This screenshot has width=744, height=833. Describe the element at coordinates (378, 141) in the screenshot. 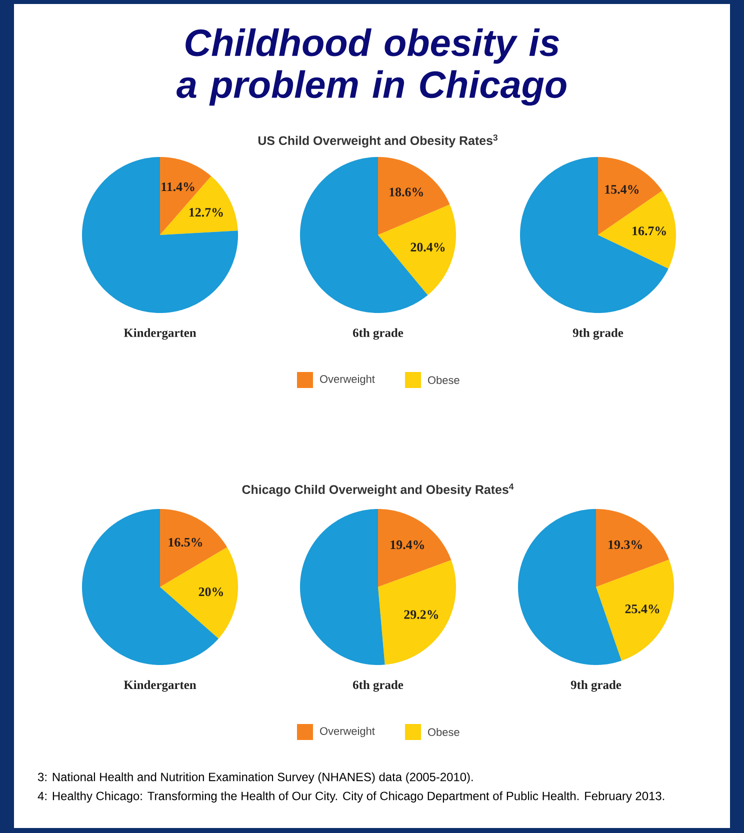

I see `chart-subtitle: US Child Overweight and Obesity Rates$^{3}$` at that location.